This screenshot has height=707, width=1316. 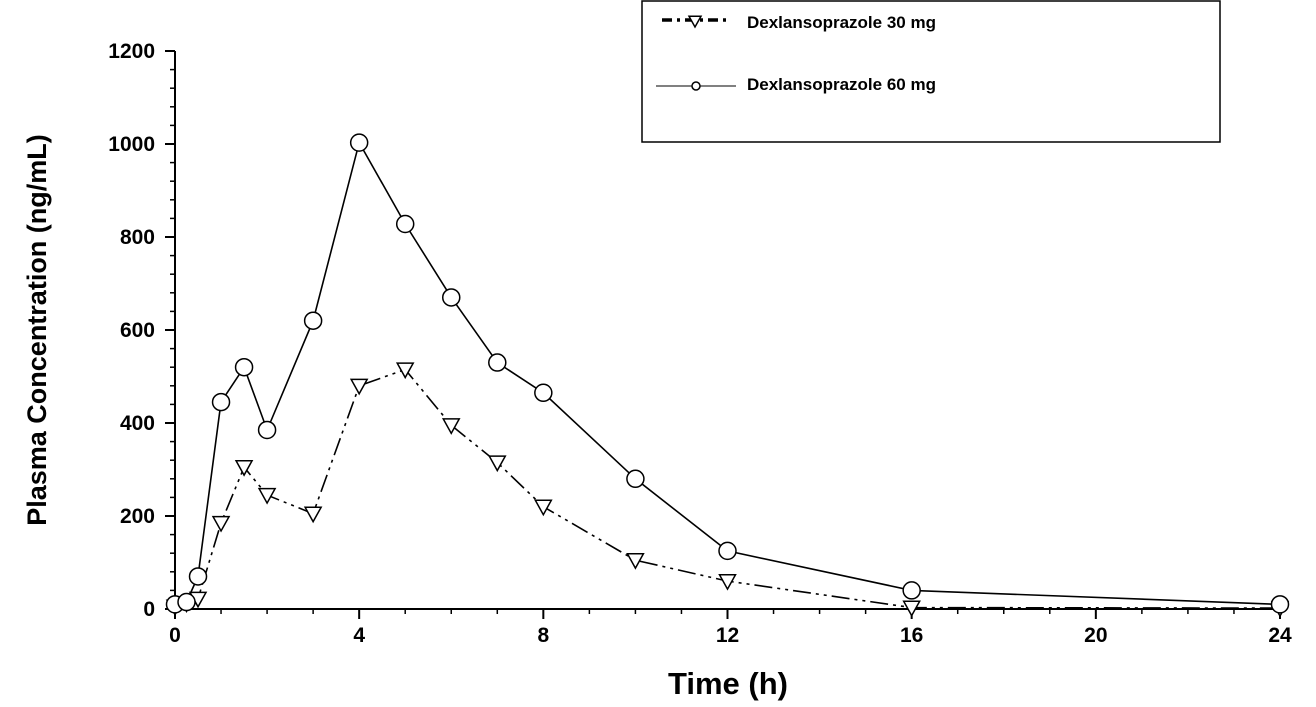 I want to click on legend-label-60mg: Dexlansoprazole 60 mg, so click(x=841, y=84).